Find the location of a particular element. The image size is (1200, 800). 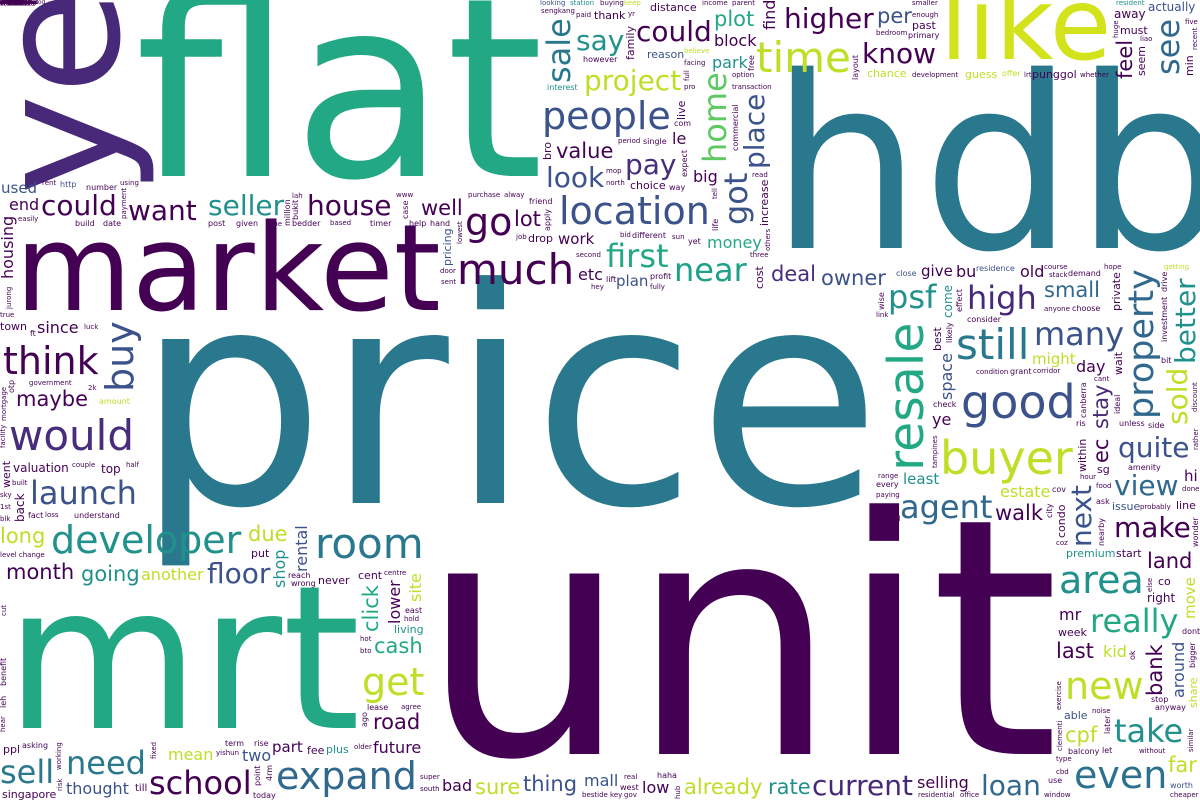

word-proximity: proximity is located at coordinates (14, 3).